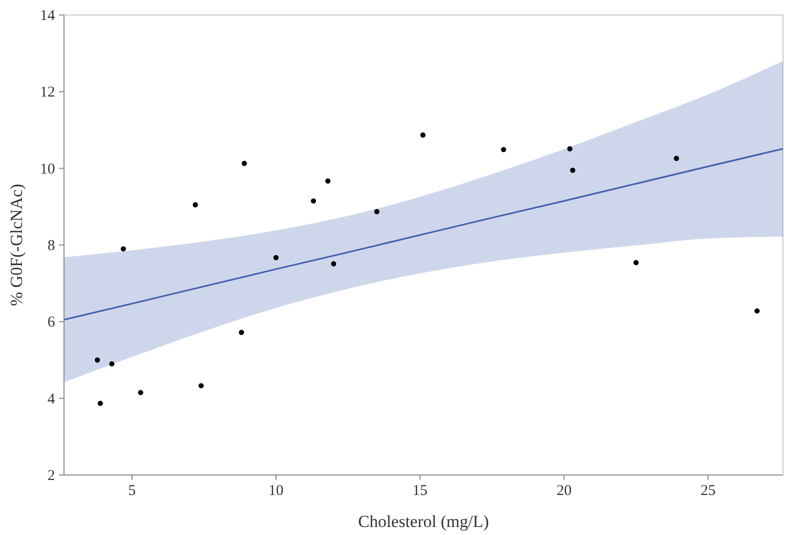 This screenshot has height=535, width=791. I want to click on x-tick-label: 15, so click(420, 491).